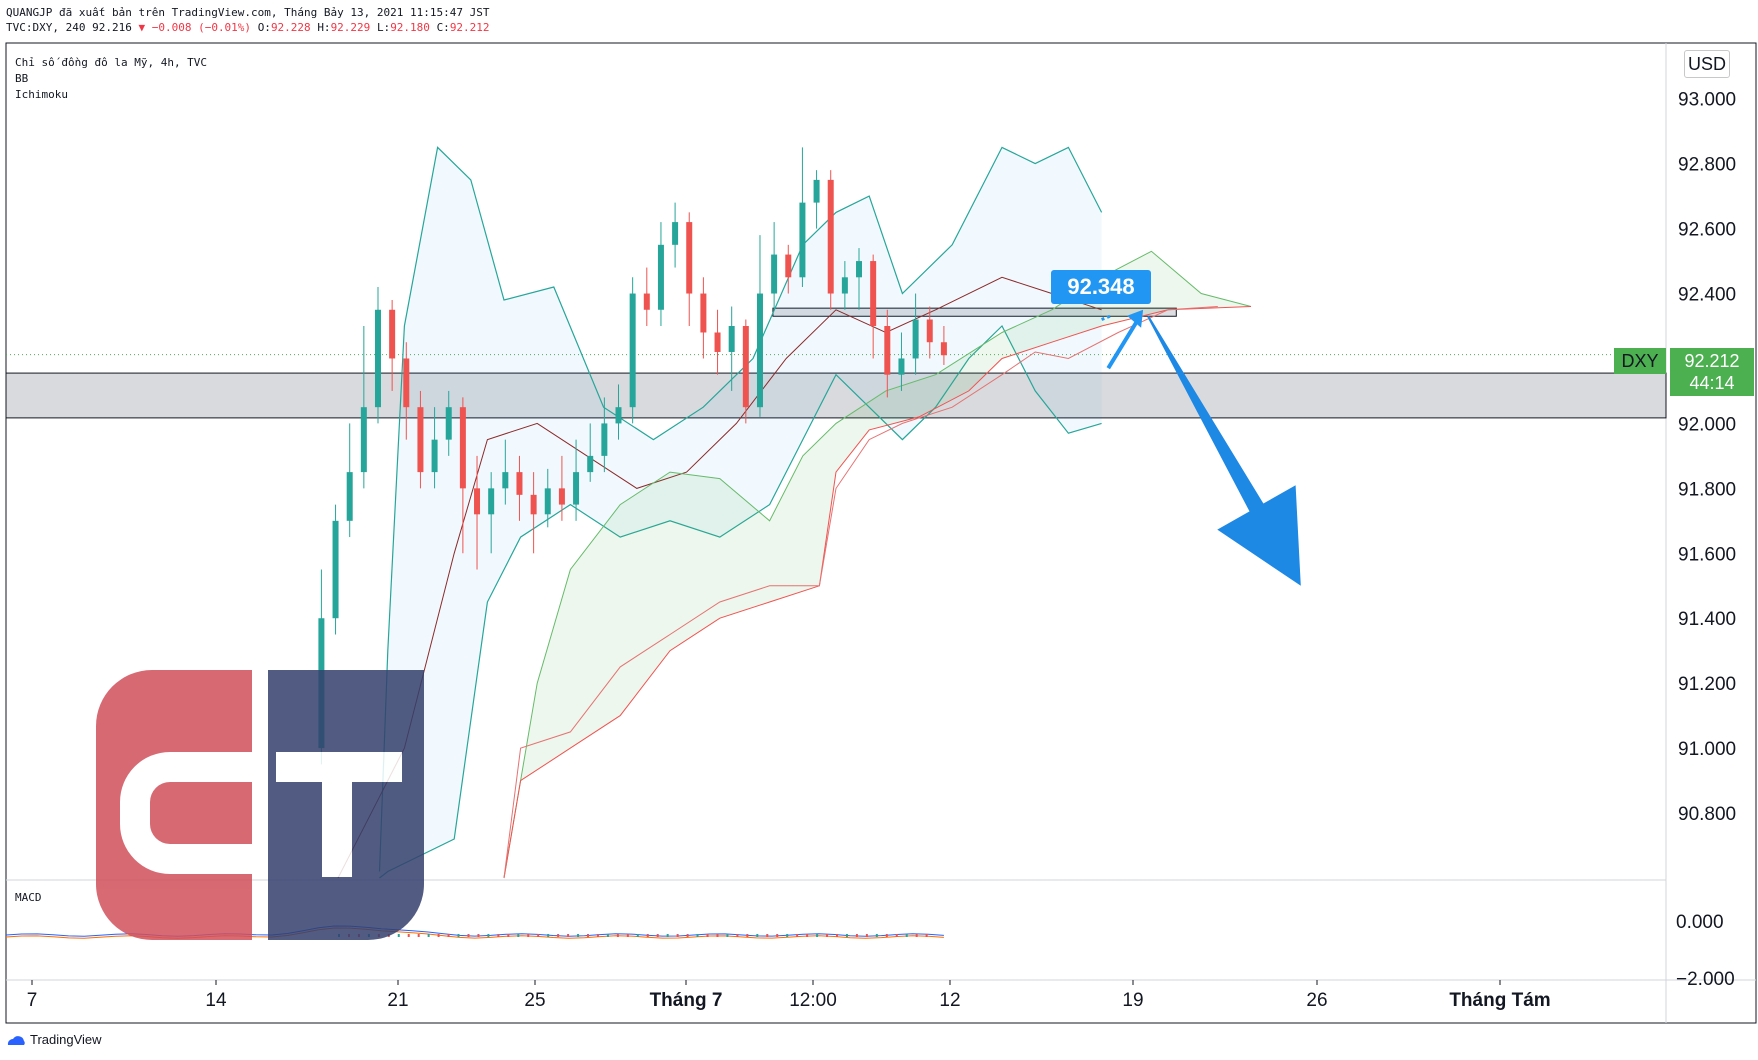 This screenshot has width=1758, height=1060. Describe the element at coordinates (111, 62) in the screenshot. I see `legend-symbol: Chỉ số đồng đô la Mỹ, 4h, TVC` at that location.